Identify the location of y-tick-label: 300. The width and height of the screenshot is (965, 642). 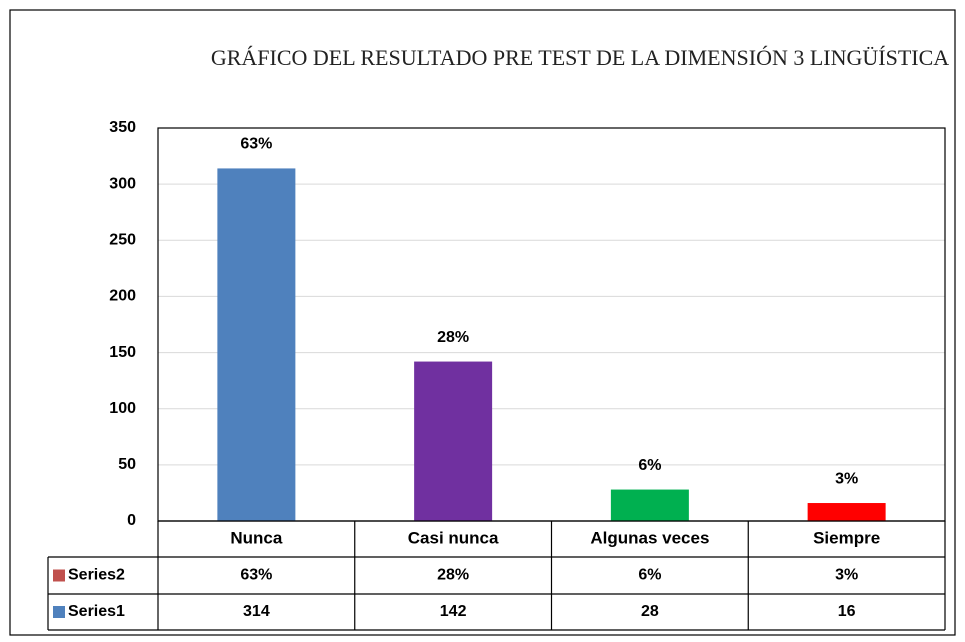
(122, 183).